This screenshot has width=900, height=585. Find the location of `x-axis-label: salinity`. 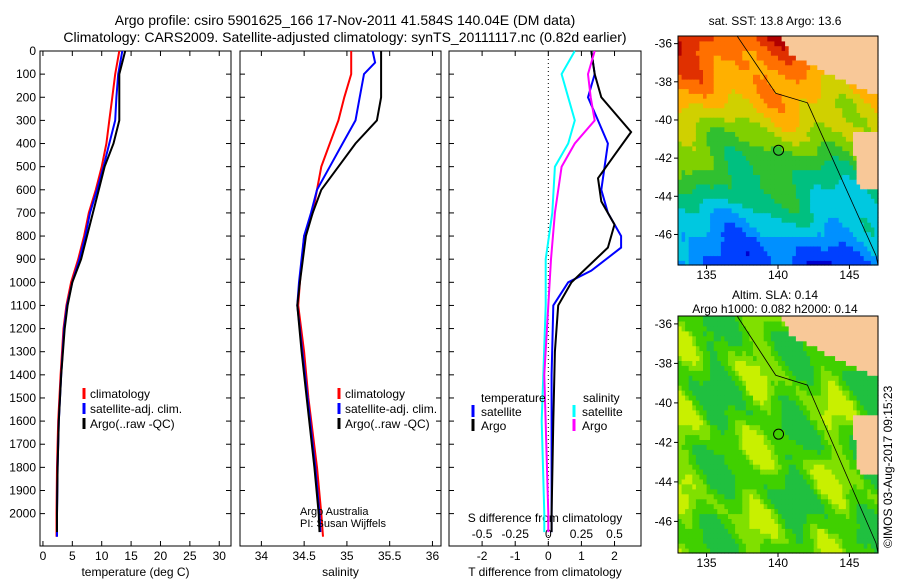

x-axis-label: salinity is located at coordinates (340, 572).